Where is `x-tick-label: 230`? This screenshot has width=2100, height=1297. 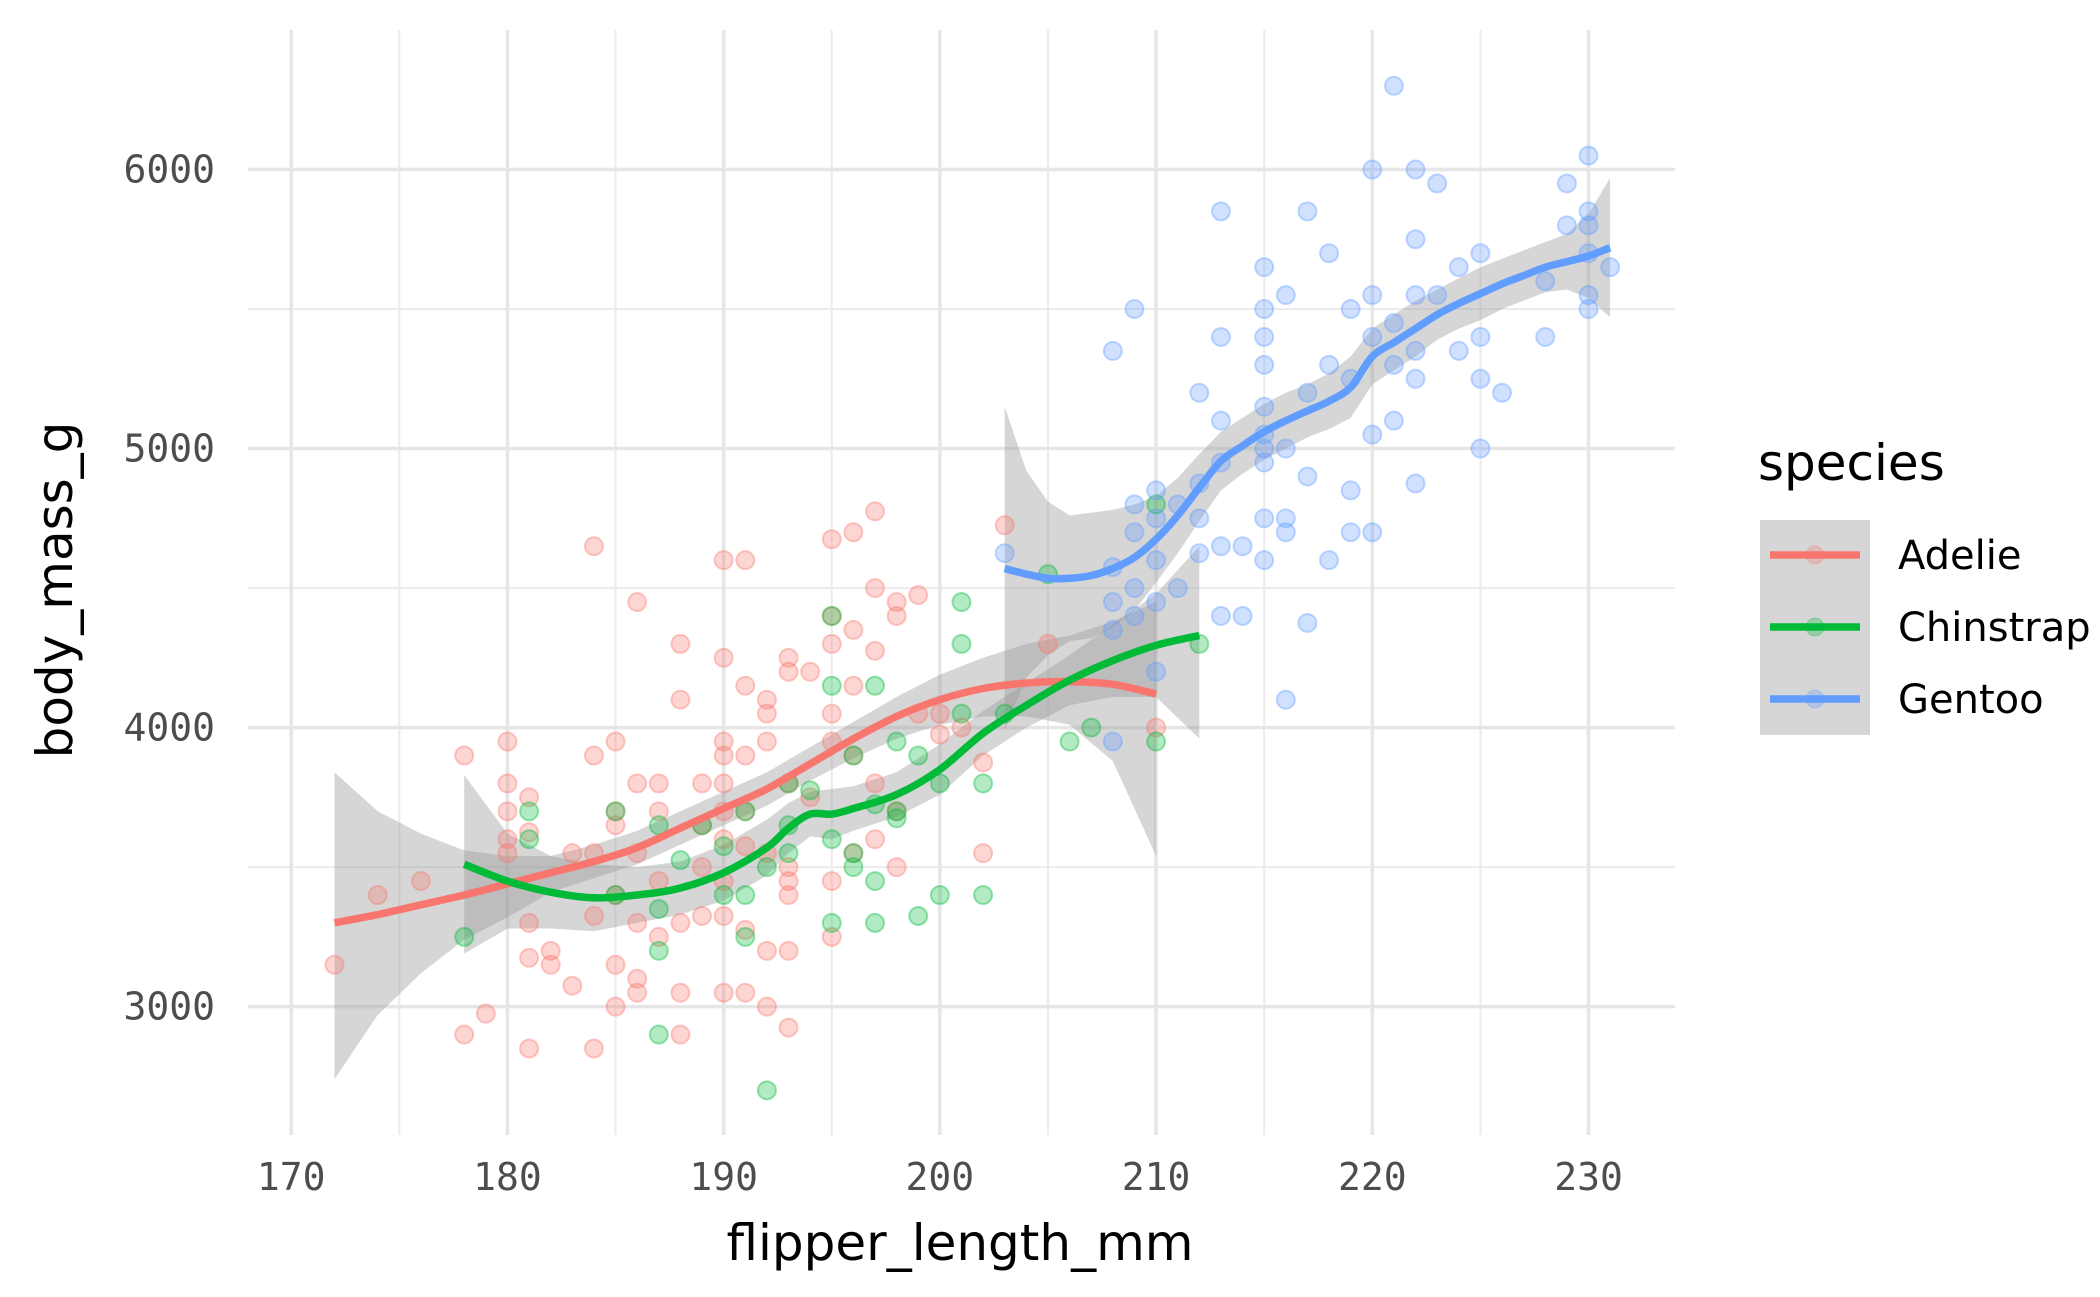 x-tick-label: 230 is located at coordinates (1588, 1177).